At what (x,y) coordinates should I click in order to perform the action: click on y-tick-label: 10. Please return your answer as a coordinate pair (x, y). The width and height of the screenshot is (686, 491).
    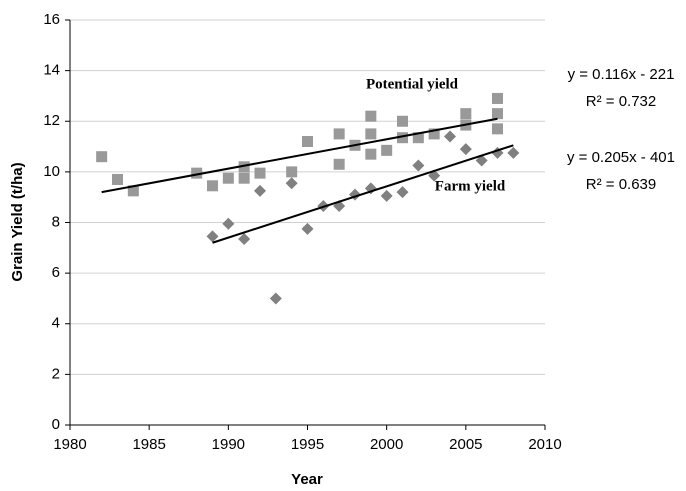
    Looking at the image, I should click on (51, 171).